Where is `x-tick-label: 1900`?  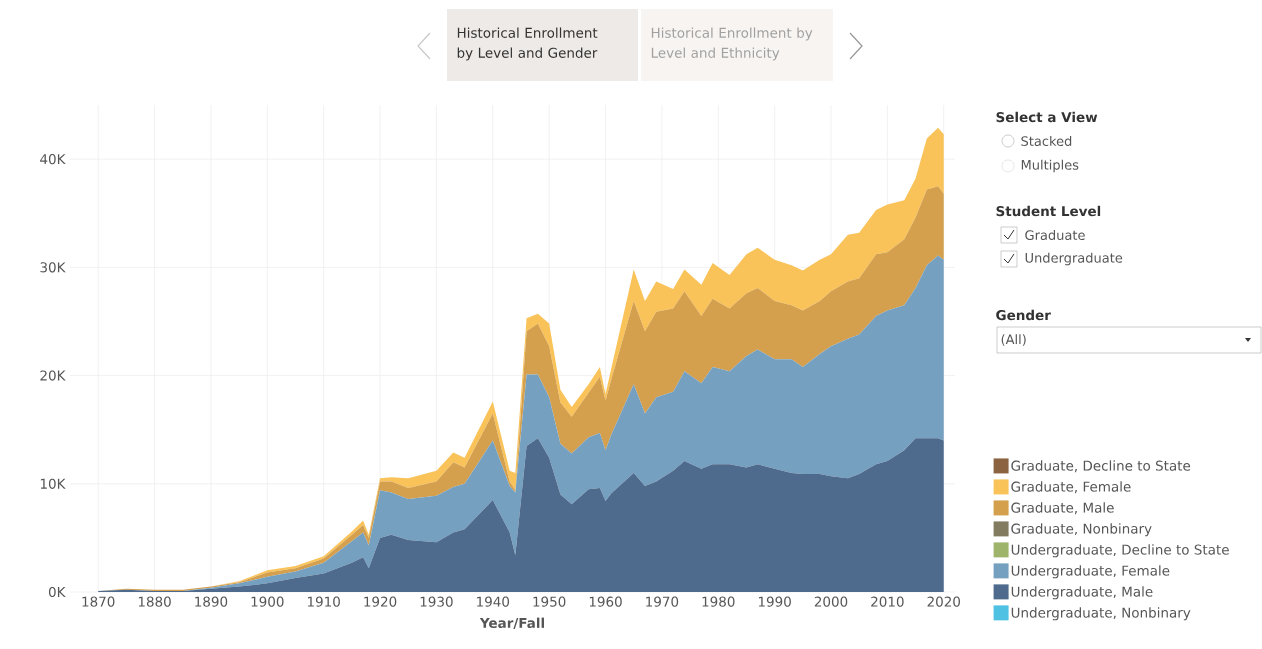
x-tick-label: 1900 is located at coordinates (267, 601).